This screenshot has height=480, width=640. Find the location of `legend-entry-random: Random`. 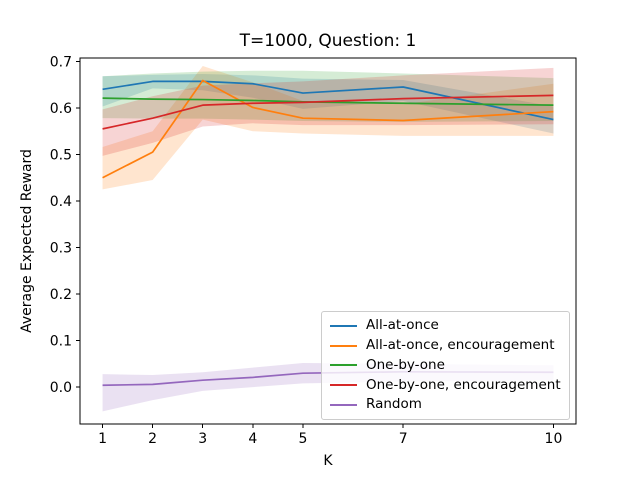

legend-entry-random: Random is located at coordinates (445, 405).